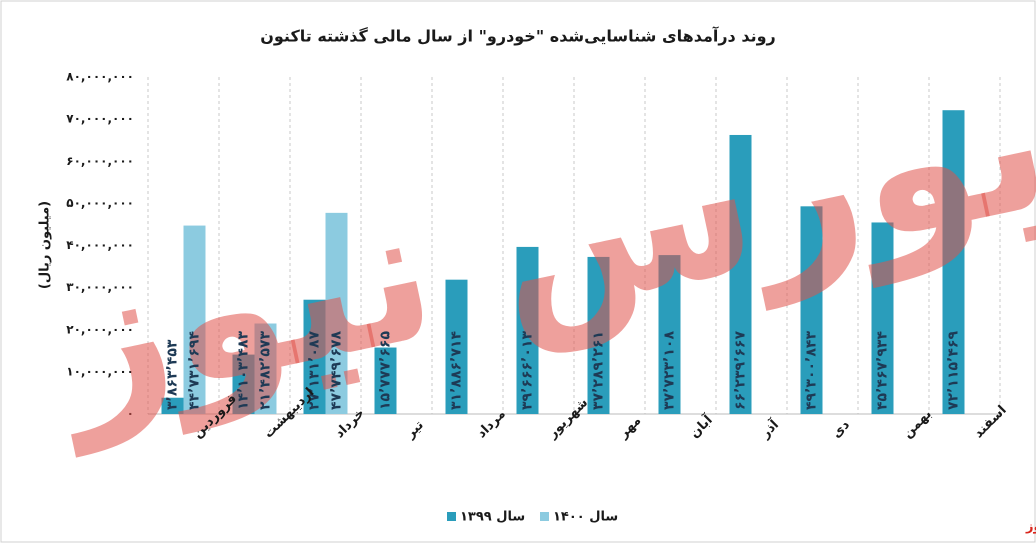  Describe the element at coordinates (337, 370) in the screenshot. I see `value-label: ۴۷٬۷۴۹٬۶۷۸` at that location.